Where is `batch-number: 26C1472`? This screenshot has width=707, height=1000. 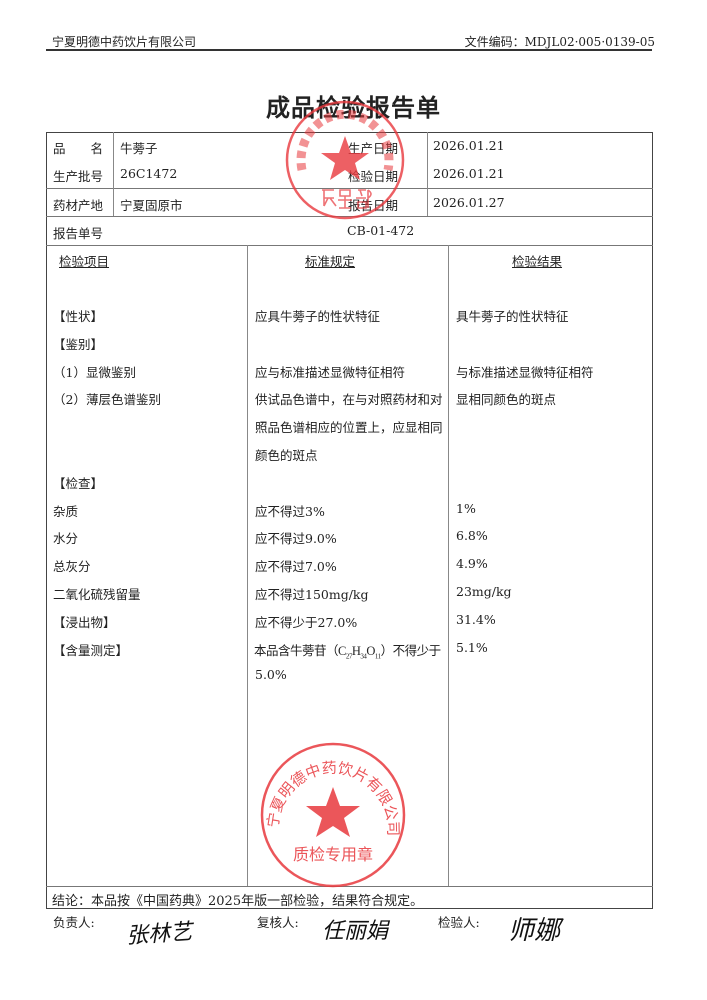 batch-number: 26C1472 is located at coordinates (149, 173).